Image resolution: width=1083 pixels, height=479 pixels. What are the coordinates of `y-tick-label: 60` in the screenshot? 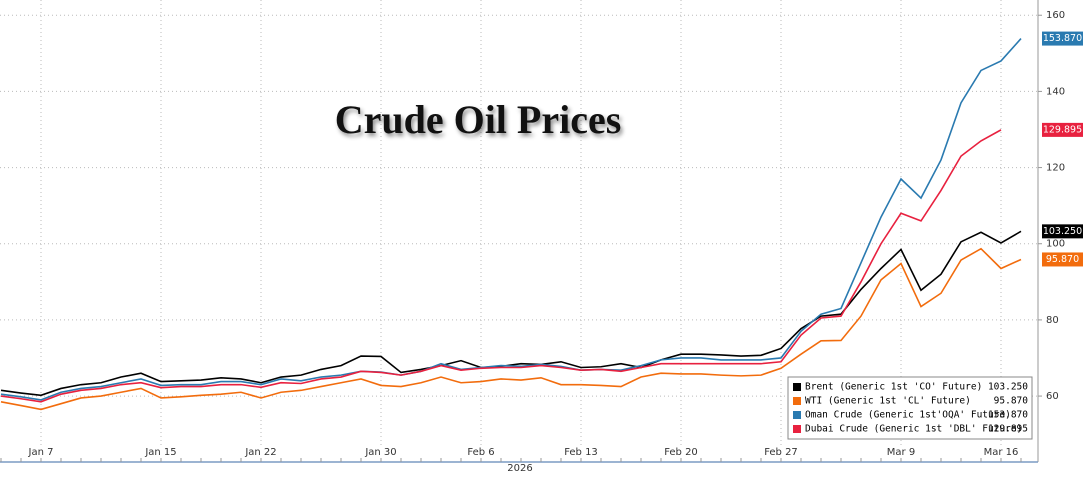 It's located at (1052, 396).